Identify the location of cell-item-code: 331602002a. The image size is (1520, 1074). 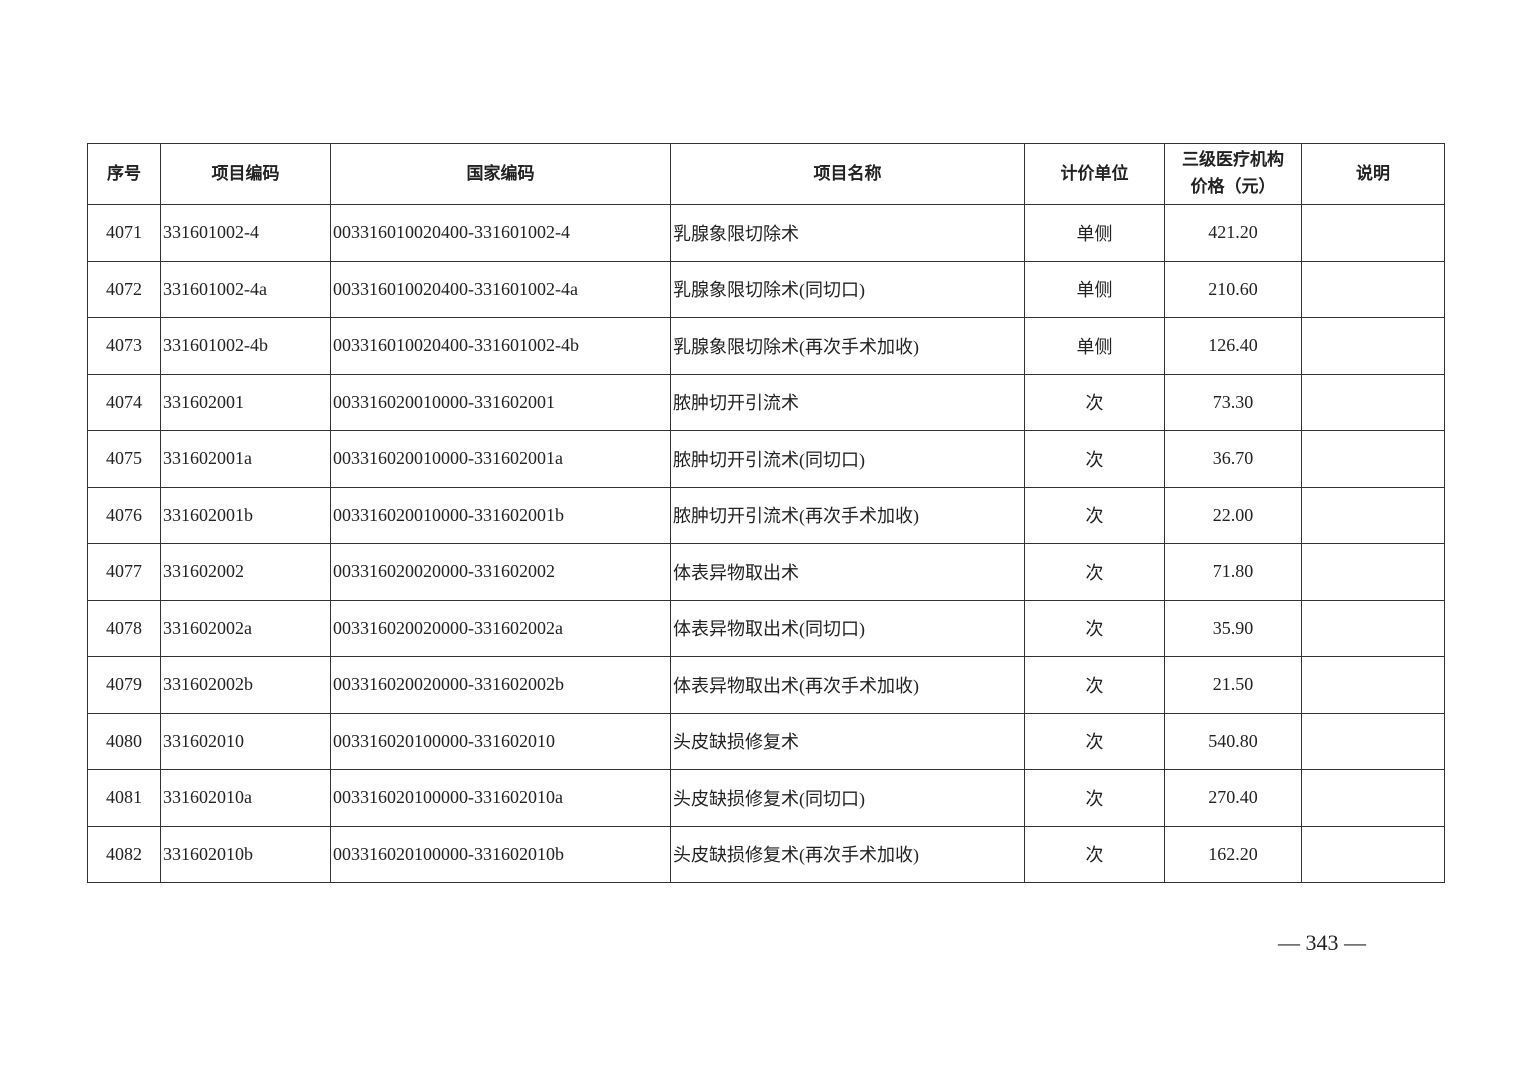
(245, 628).